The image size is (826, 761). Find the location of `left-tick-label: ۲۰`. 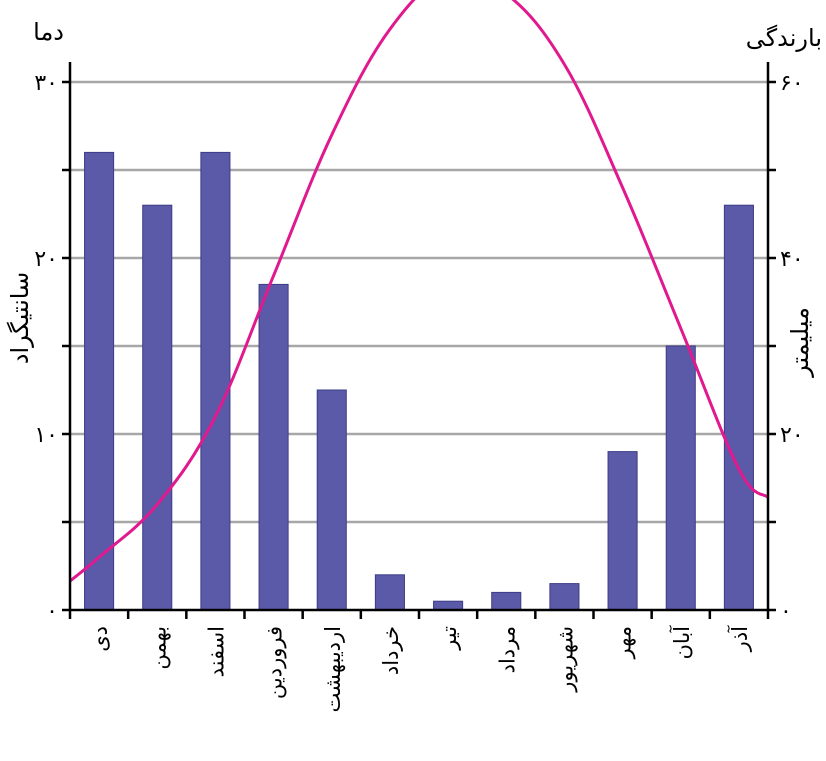

left-tick-label: ۲۰ is located at coordinates (46, 259).